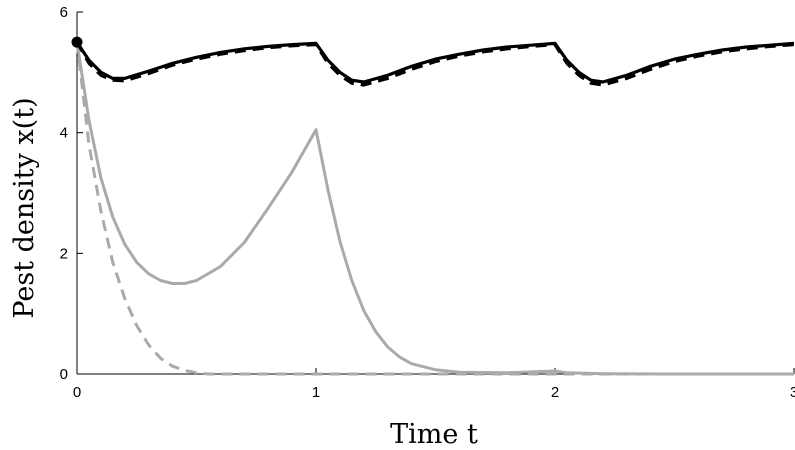  I want to click on marker-layer, so click(77, 42).